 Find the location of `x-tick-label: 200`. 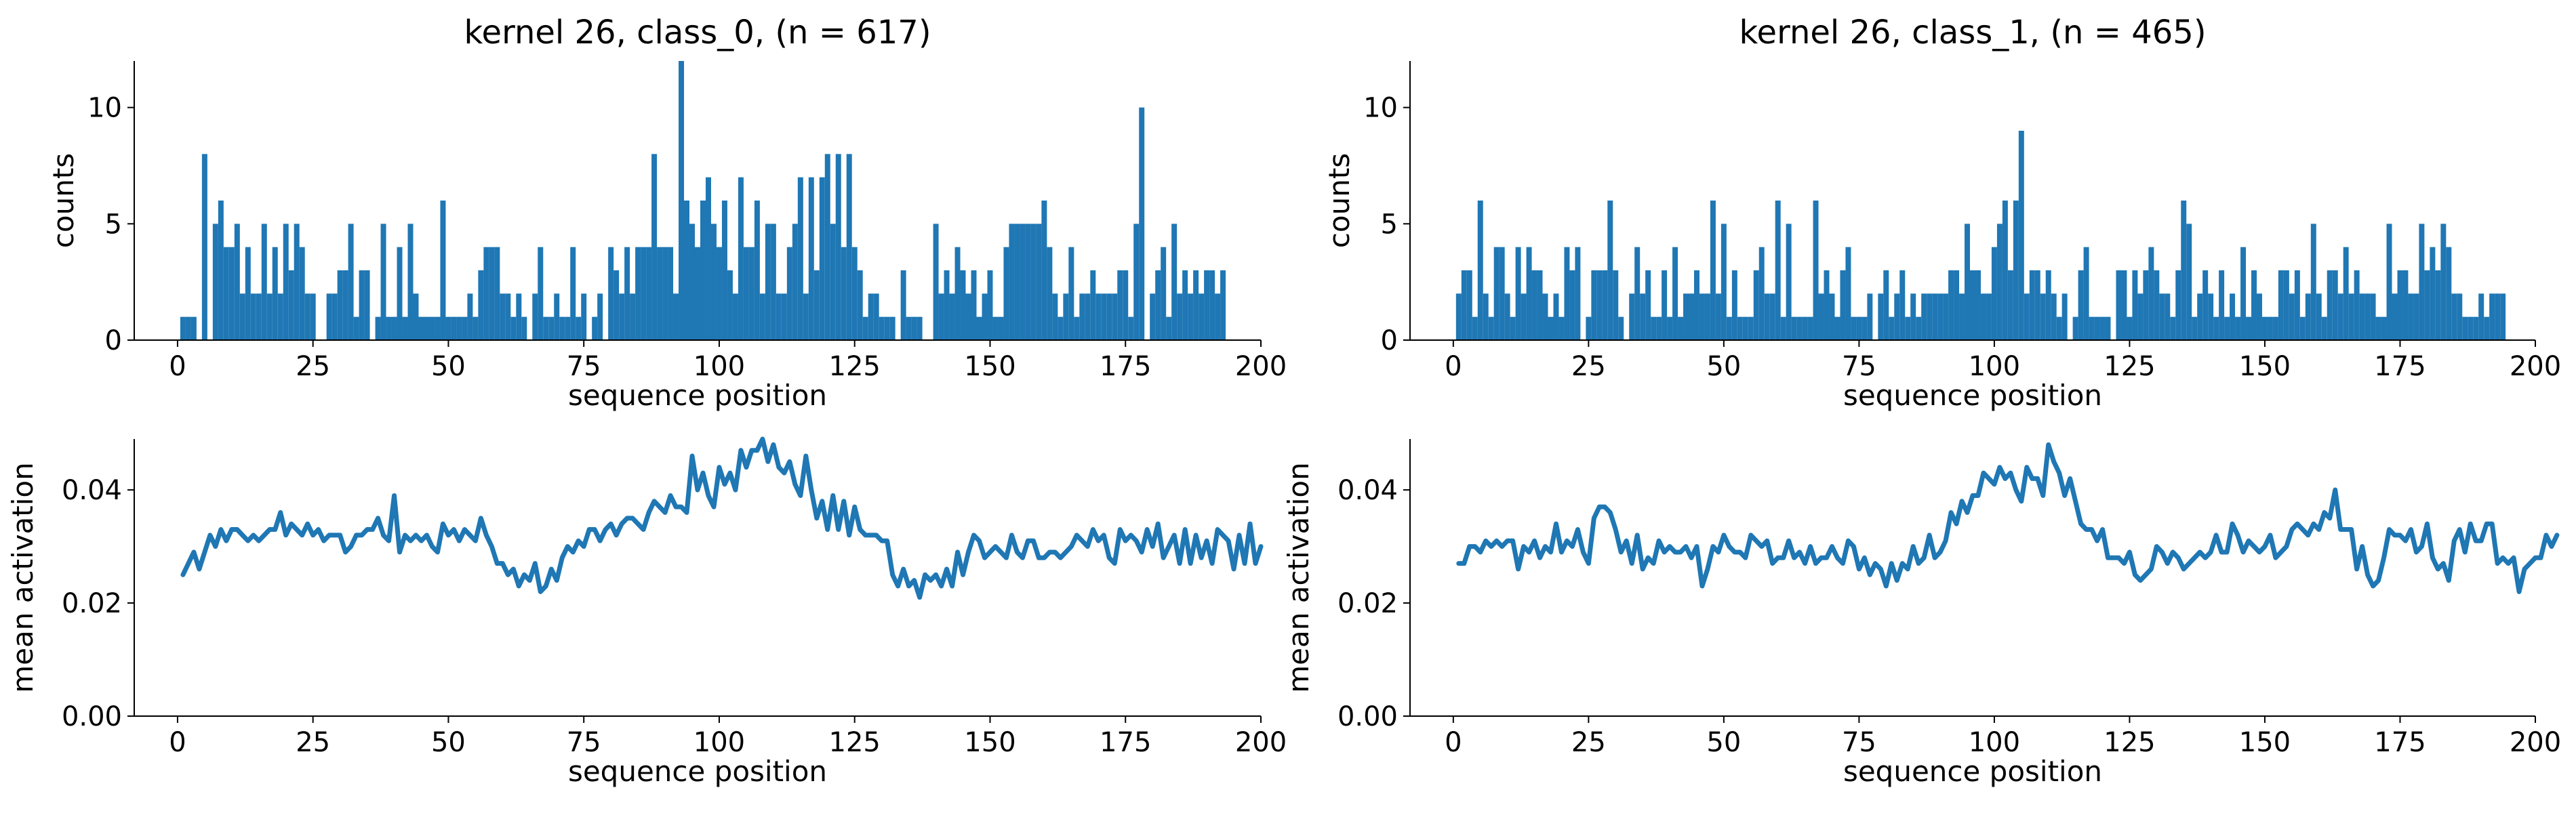

x-tick-label: 200 is located at coordinates (1261, 366).